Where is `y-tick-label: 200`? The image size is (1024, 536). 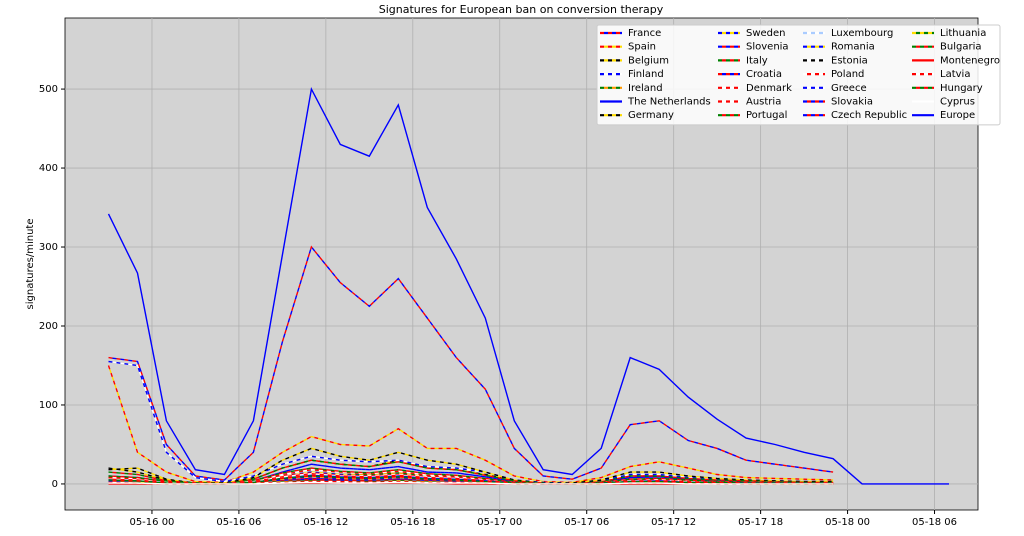
y-tick-label: 200 is located at coordinates (48, 326).